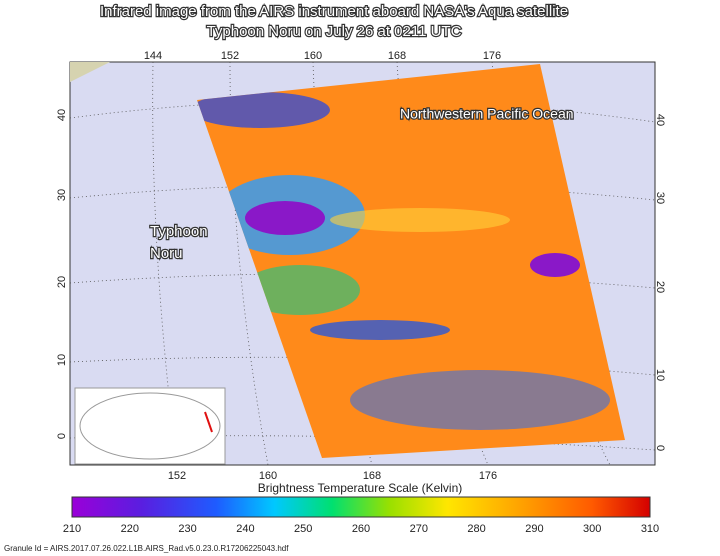  Describe the element at coordinates (72, 529) in the screenshot. I see `colorbar-label: 210` at that location.